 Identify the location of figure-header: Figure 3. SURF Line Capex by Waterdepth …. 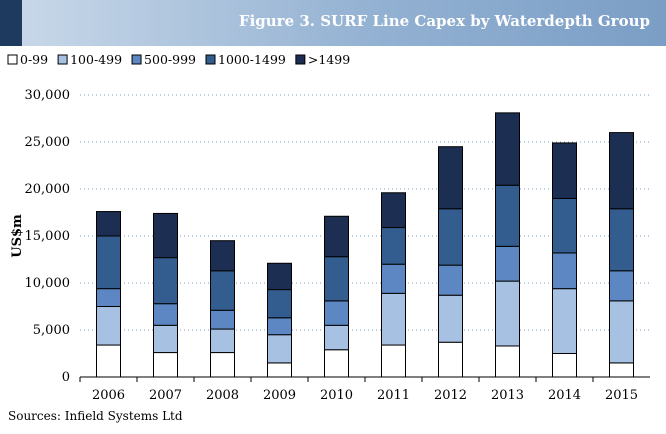
(333, 23).